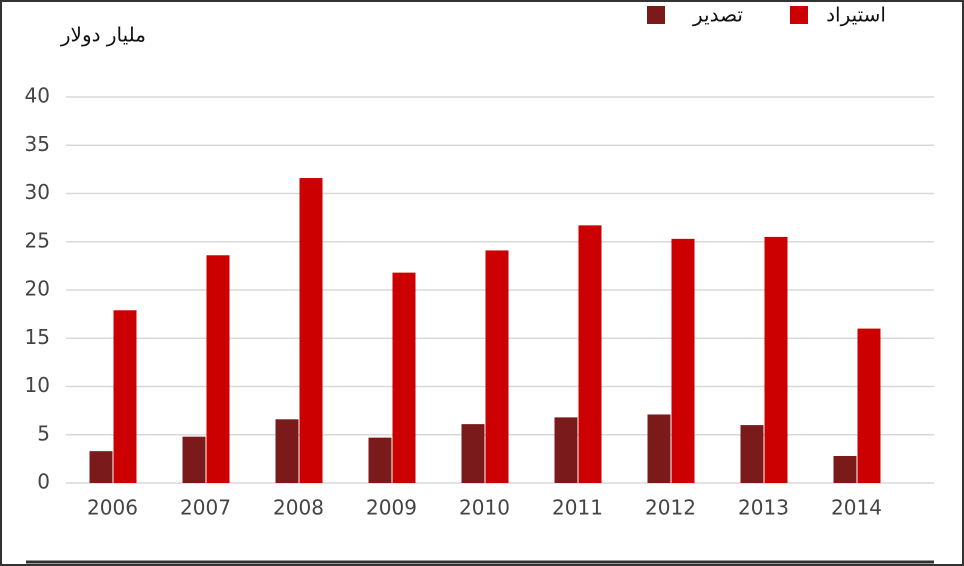  Describe the element at coordinates (484, 508) in the screenshot. I see `x-tick-label: 2010` at that location.